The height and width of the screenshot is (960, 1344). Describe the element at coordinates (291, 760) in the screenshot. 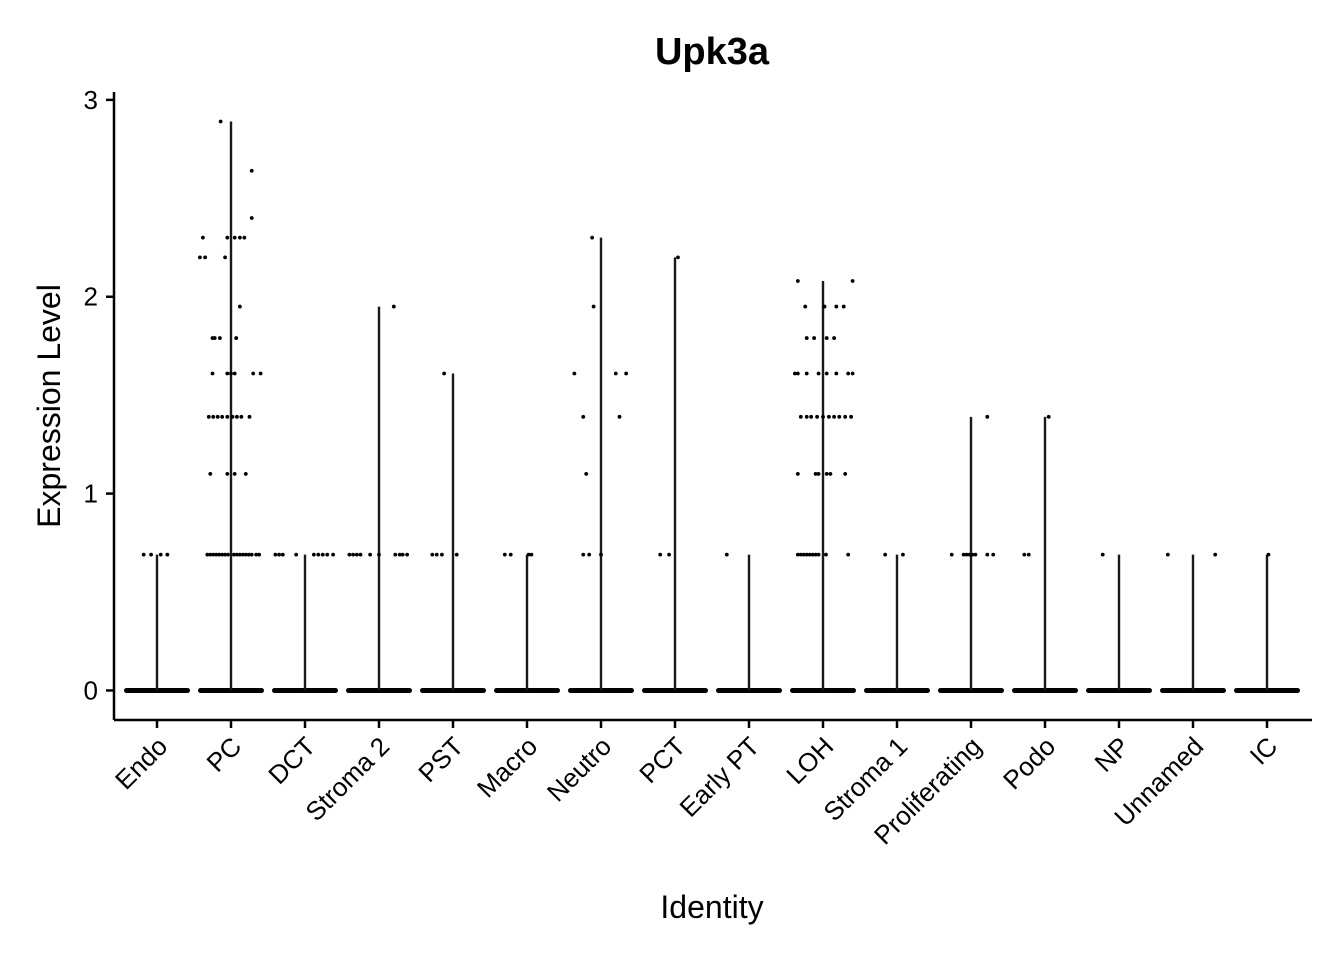

I see `x-tick-label: DCT` at that location.